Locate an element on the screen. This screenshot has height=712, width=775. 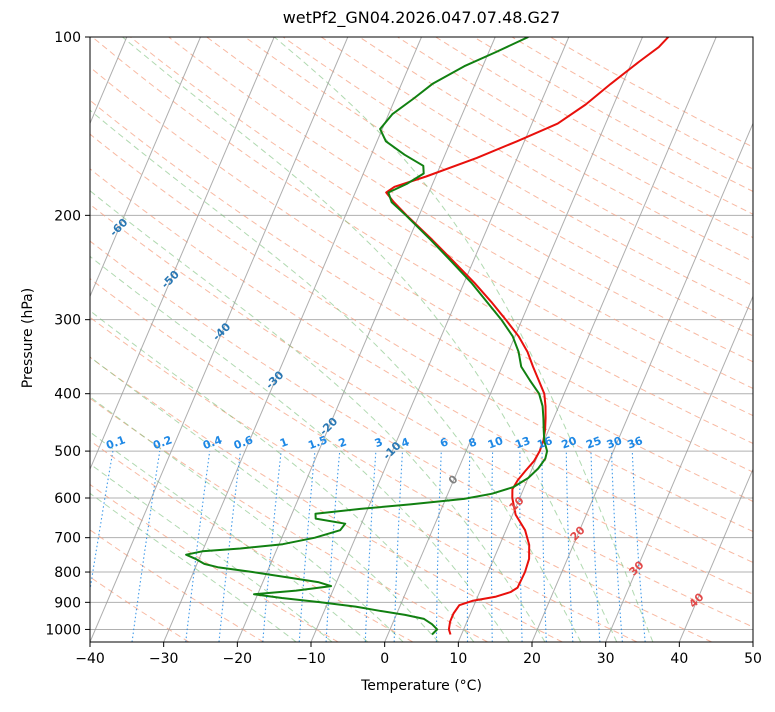
x-tick-label: 30 is located at coordinates (606, 659).